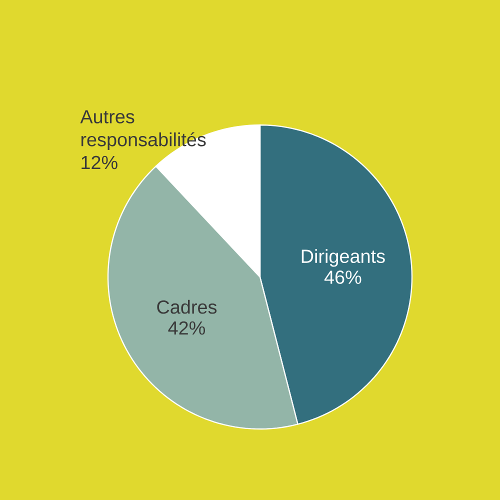 This screenshot has width=500, height=500. What do you see at coordinates (343, 277) in the screenshot?
I see `data-label: 46%` at bounding box center [343, 277].